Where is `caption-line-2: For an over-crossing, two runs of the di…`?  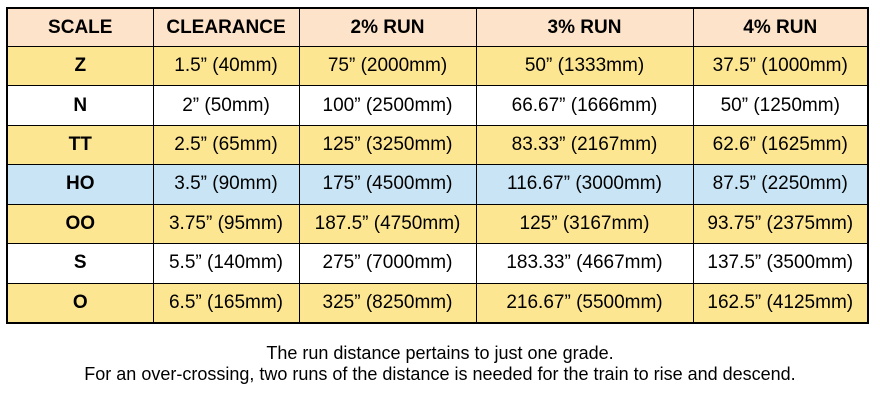
caption-line-2: For an over-crossing, two runs of the di… is located at coordinates (440, 374).